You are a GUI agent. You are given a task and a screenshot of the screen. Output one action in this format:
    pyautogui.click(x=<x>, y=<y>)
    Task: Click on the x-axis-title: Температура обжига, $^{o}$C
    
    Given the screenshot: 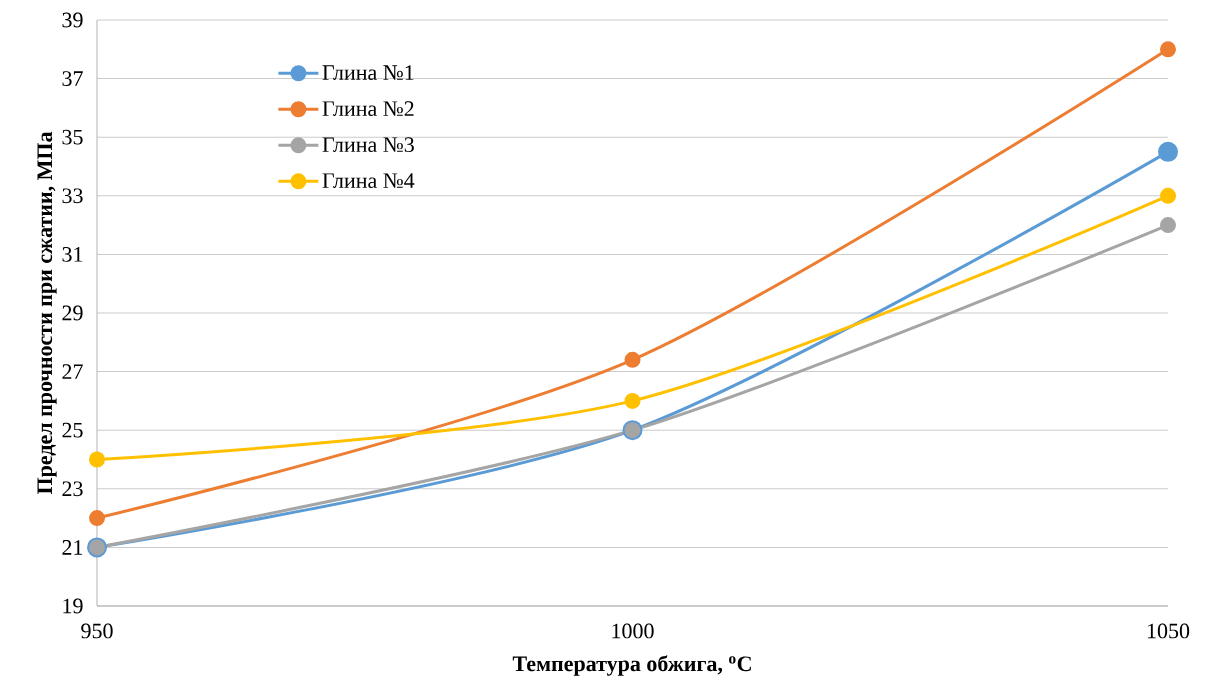 What is the action you would take?
    pyautogui.click(x=631, y=665)
    